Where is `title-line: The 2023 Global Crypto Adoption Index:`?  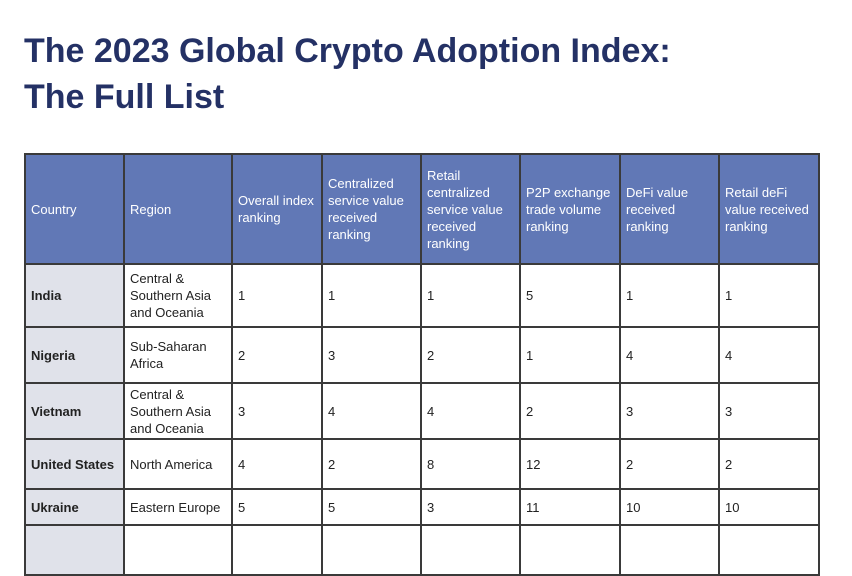
title-line: The 2023 Global Crypto Adoption Index: is located at coordinates (347, 51).